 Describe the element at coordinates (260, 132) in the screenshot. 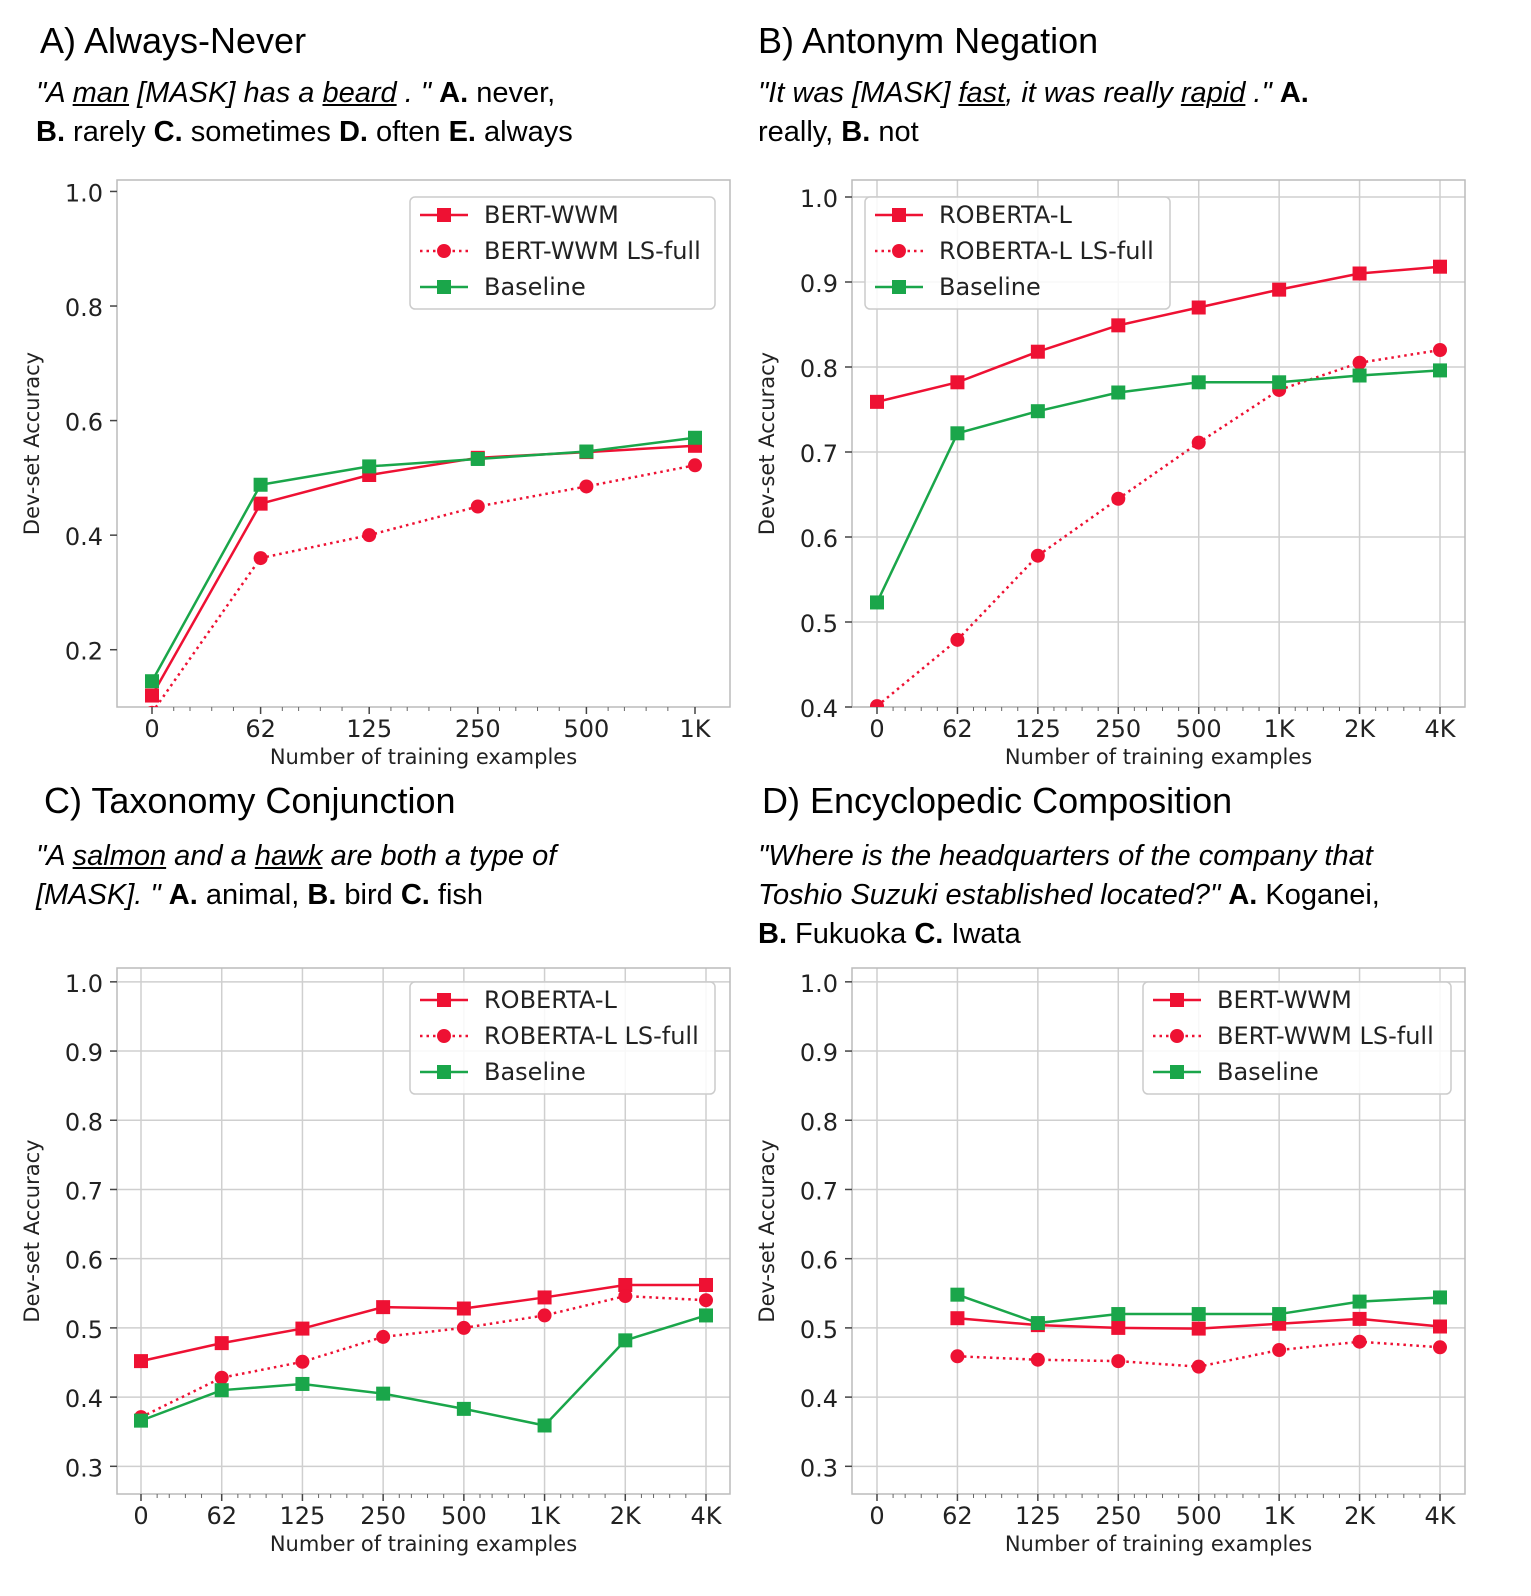

I see `description-run: sometimes` at that location.